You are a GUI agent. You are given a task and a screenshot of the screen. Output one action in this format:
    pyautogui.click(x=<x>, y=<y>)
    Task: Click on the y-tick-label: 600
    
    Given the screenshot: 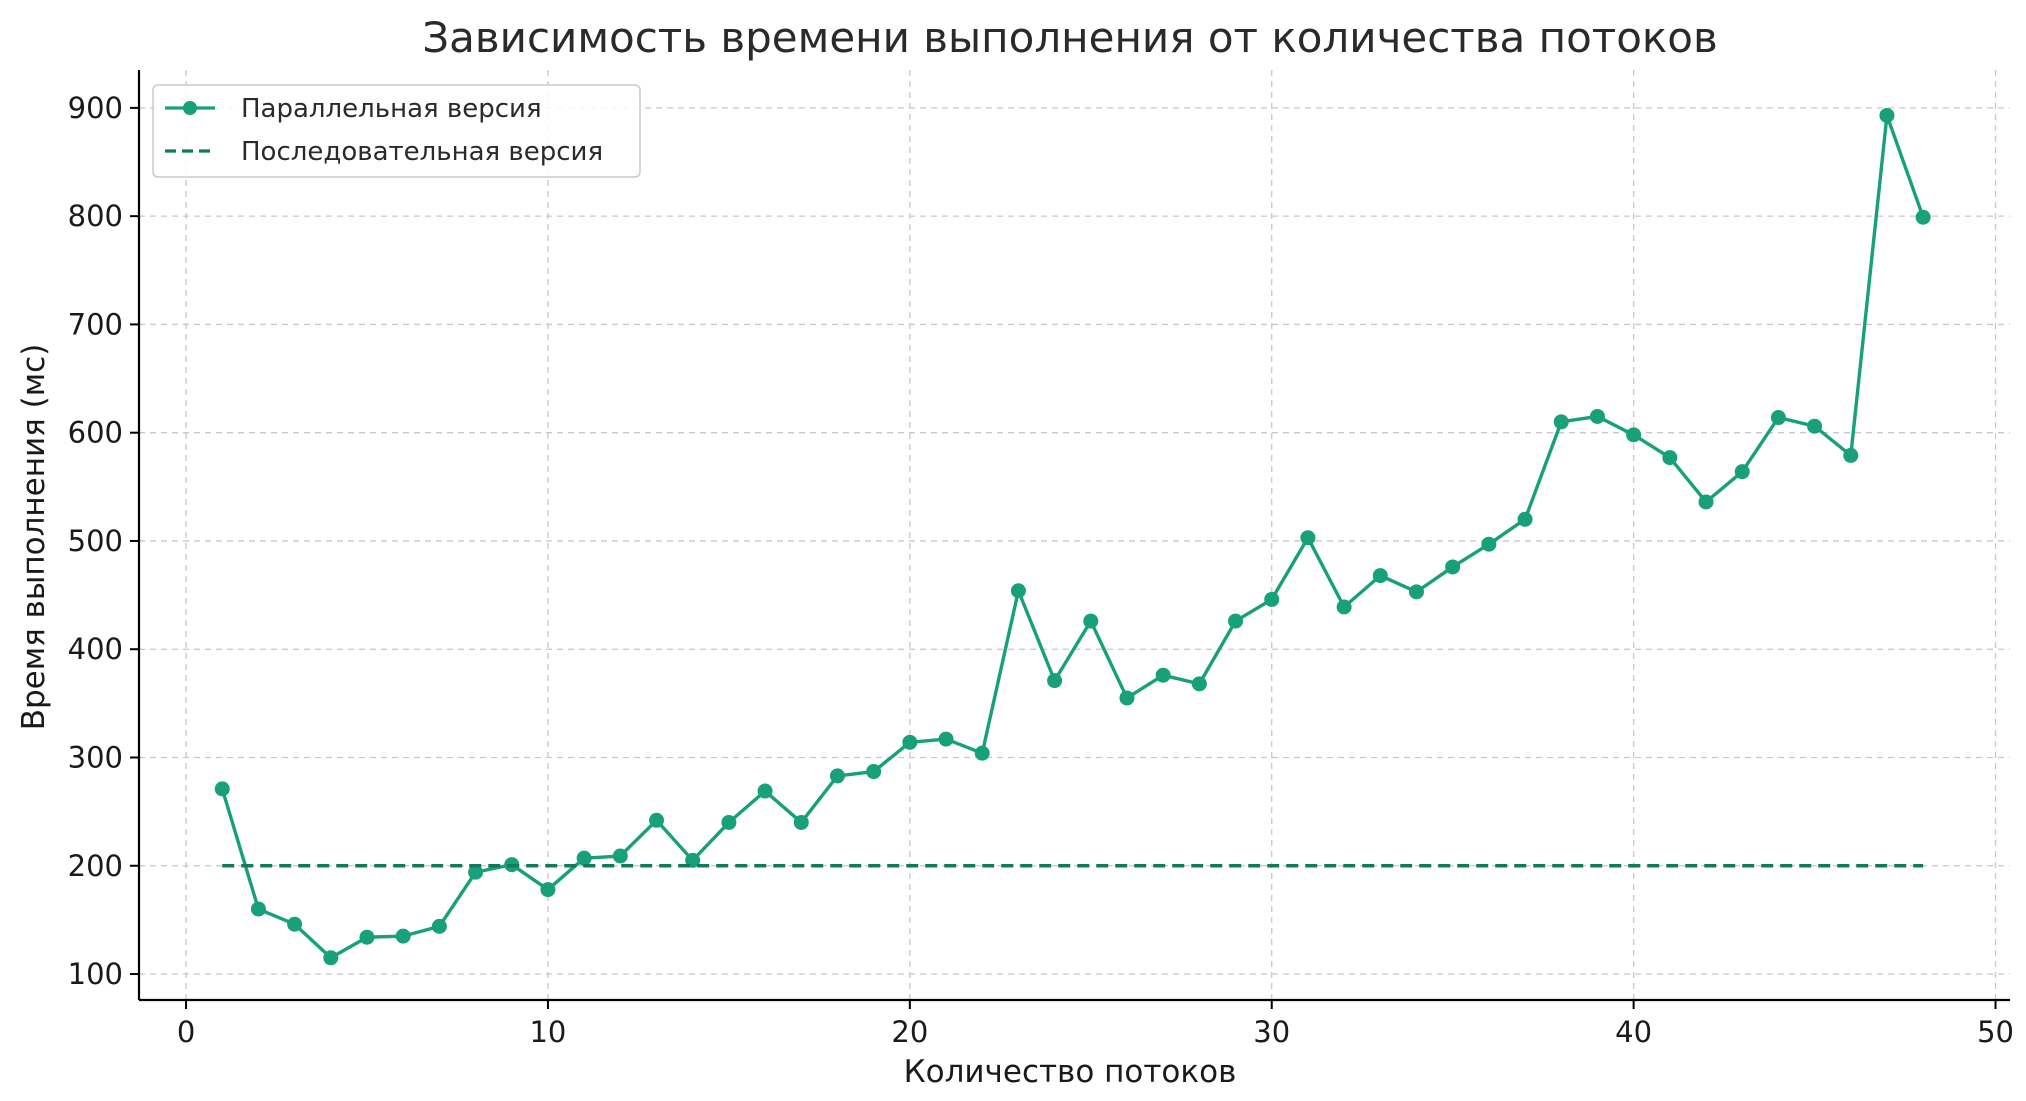 What is the action you would take?
    pyautogui.click(x=95, y=433)
    